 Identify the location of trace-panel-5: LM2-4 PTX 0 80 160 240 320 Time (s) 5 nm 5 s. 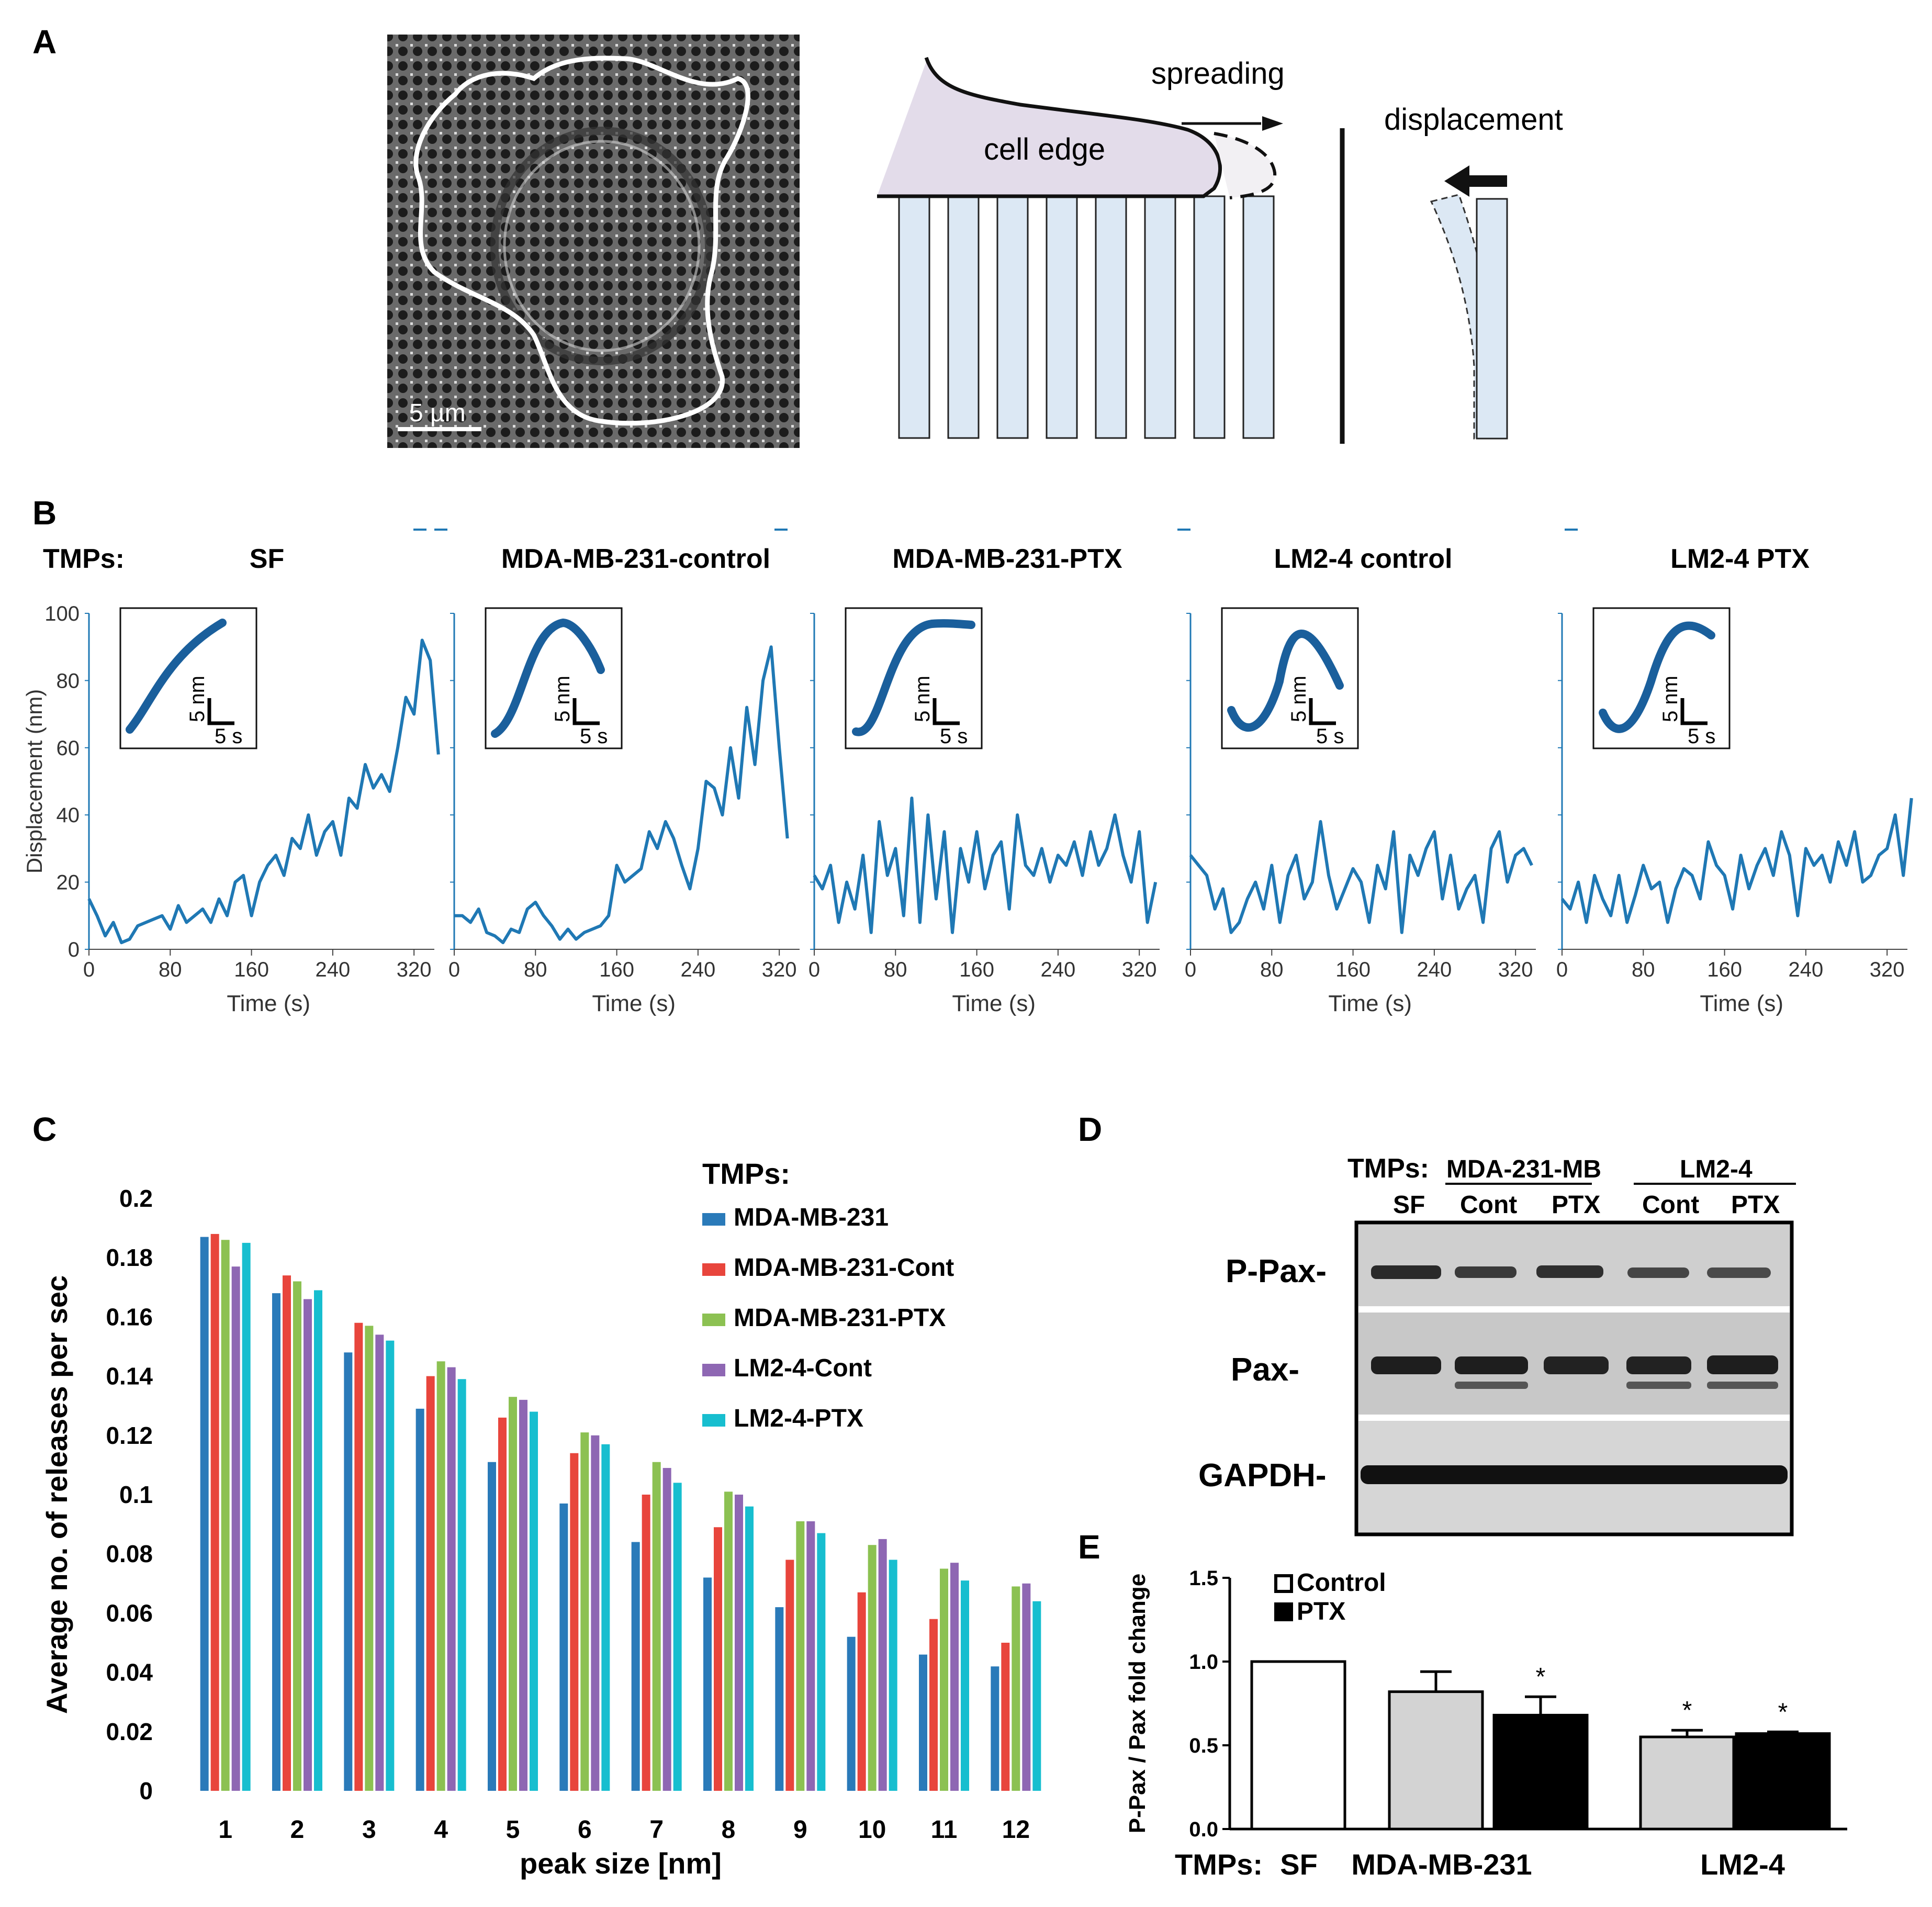
(1734, 780).